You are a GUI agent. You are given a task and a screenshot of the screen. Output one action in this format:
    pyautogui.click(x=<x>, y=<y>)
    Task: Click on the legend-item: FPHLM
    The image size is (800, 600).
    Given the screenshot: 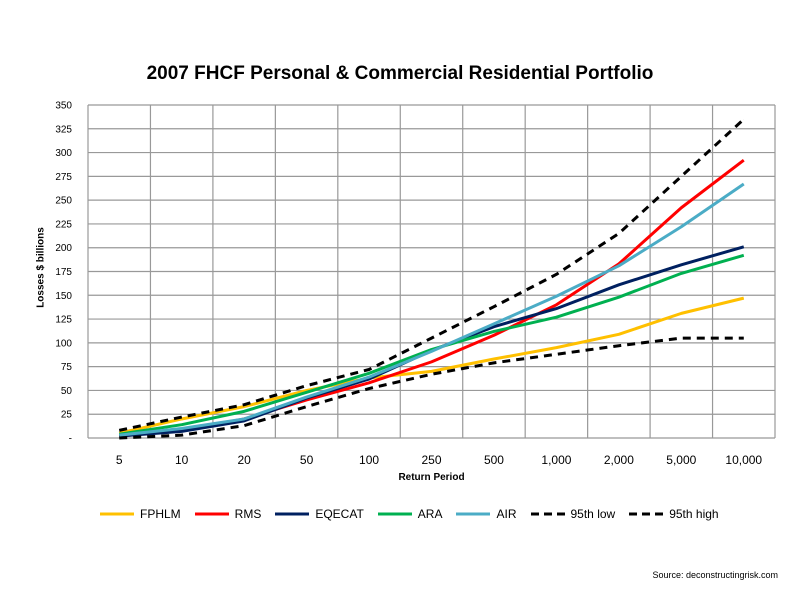 What is the action you would take?
    pyautogui.click(x=140, y=514)
    